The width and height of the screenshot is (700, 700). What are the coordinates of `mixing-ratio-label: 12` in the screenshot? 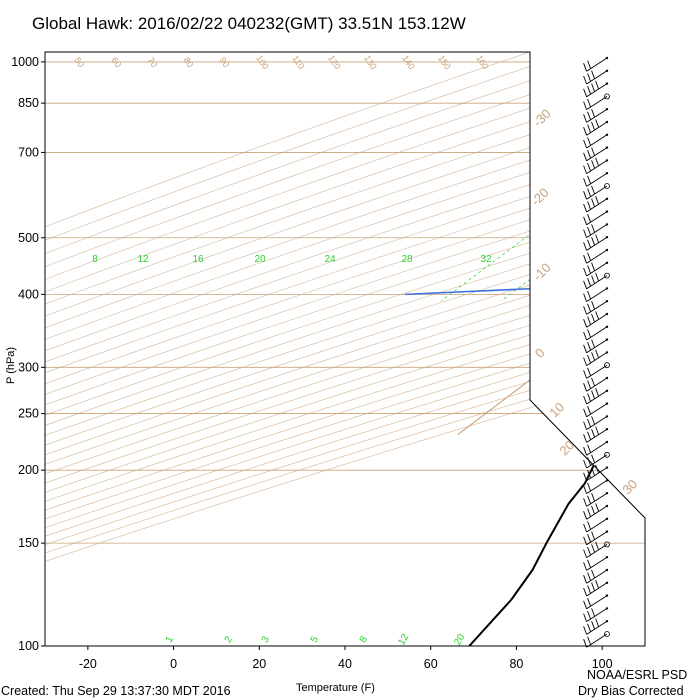 It's located at (403, 640).